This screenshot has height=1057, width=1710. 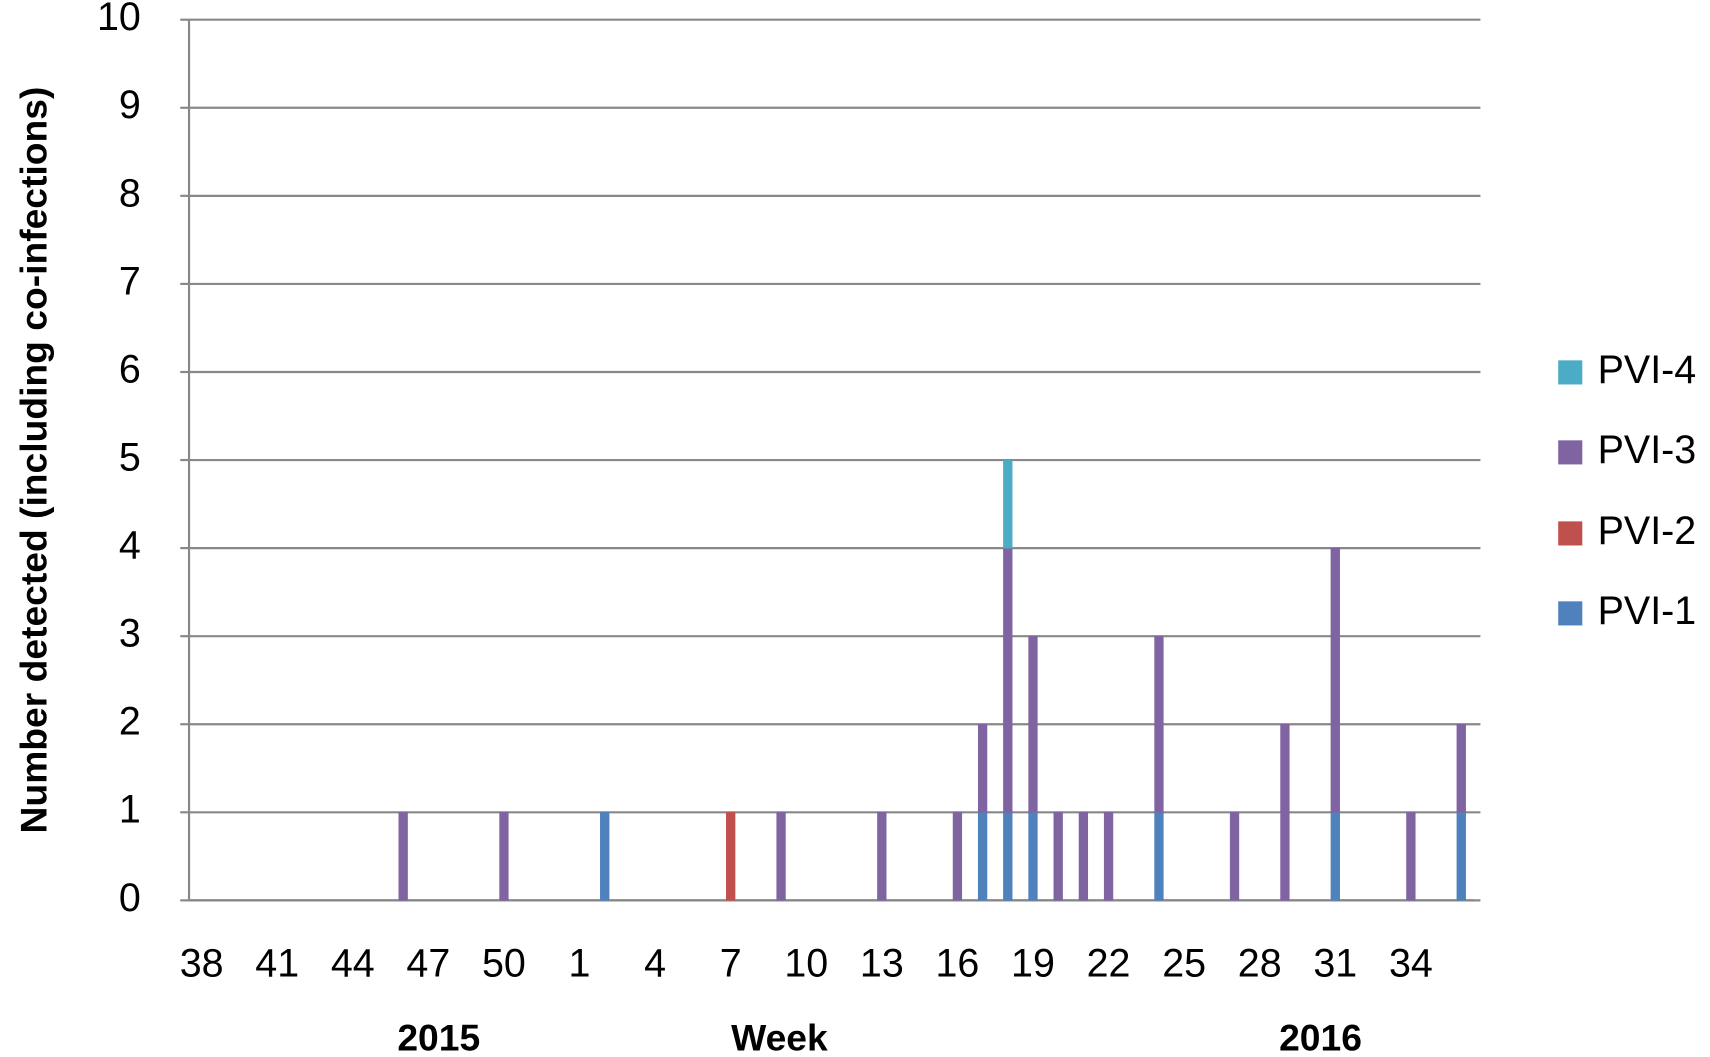 What do you see at coordinates (1260, 964) in the screenshot?
I see `x-tick-label: 28` at bounding box center [1260, 964].